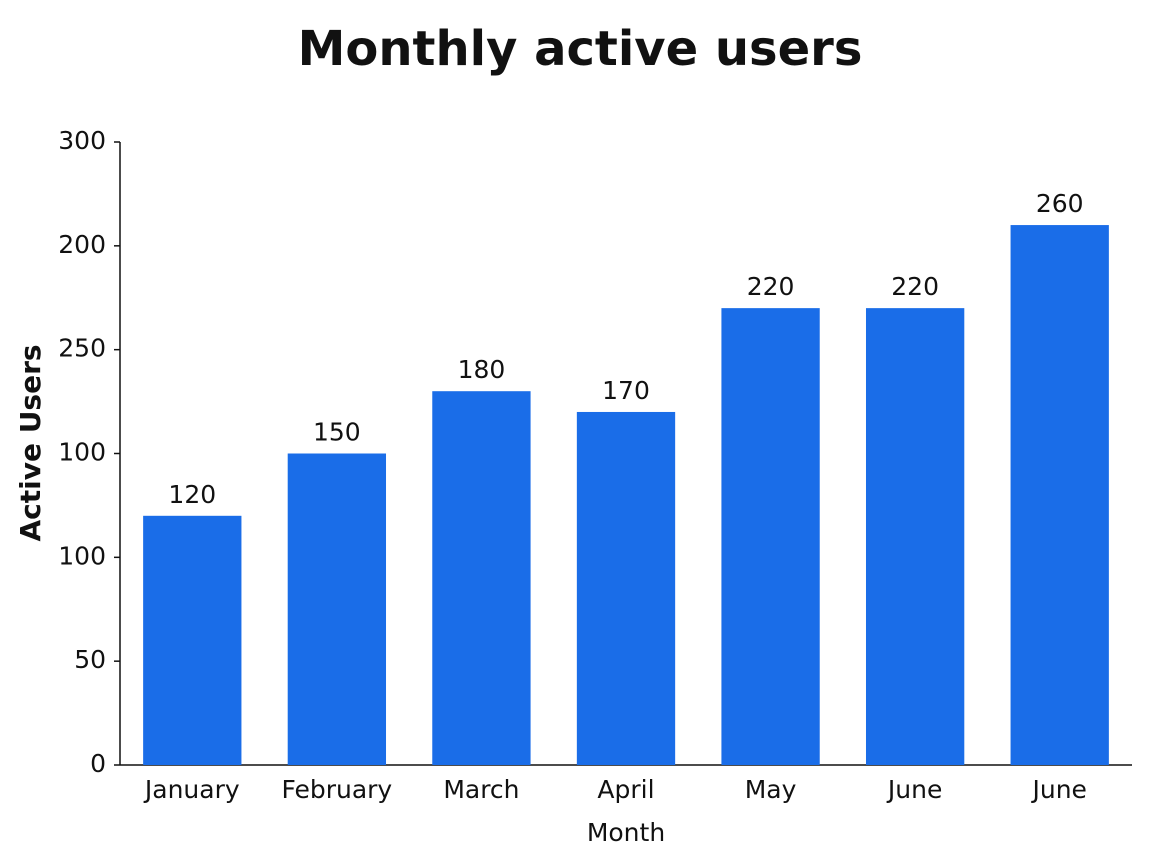 Image resolution: width=1152 pixels, height=864 pixels. What do you see at coordinates (771, 789) in the screenshot?
I see `x-tick-label: May` at bounding box center [771, 789].